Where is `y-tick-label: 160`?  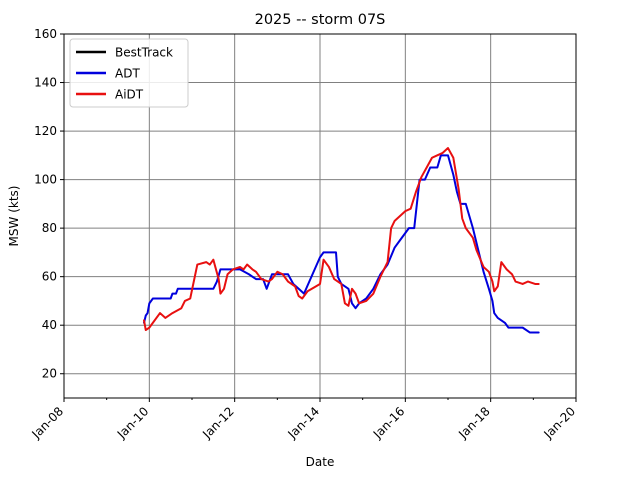
y-tick-label: 160 is located at coordinates (45, 34).